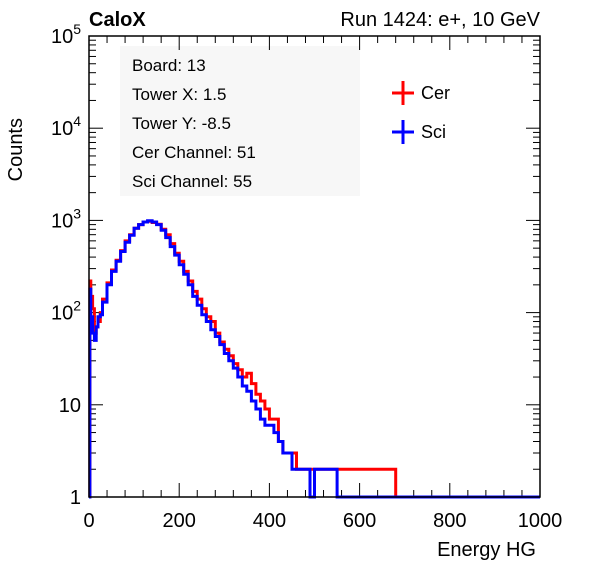  I want to click on legend-label-cer: Cer, so click(435, 93).